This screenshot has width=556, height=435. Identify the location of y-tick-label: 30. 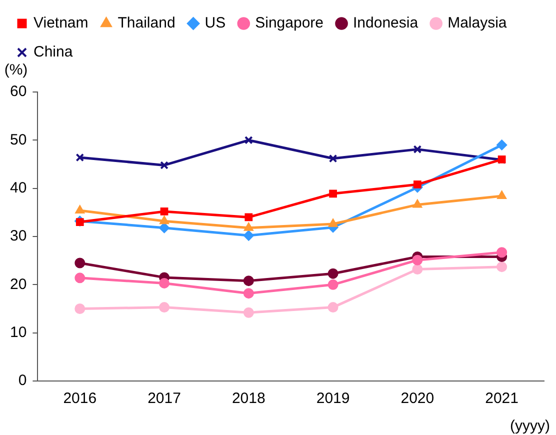
(18, 236).